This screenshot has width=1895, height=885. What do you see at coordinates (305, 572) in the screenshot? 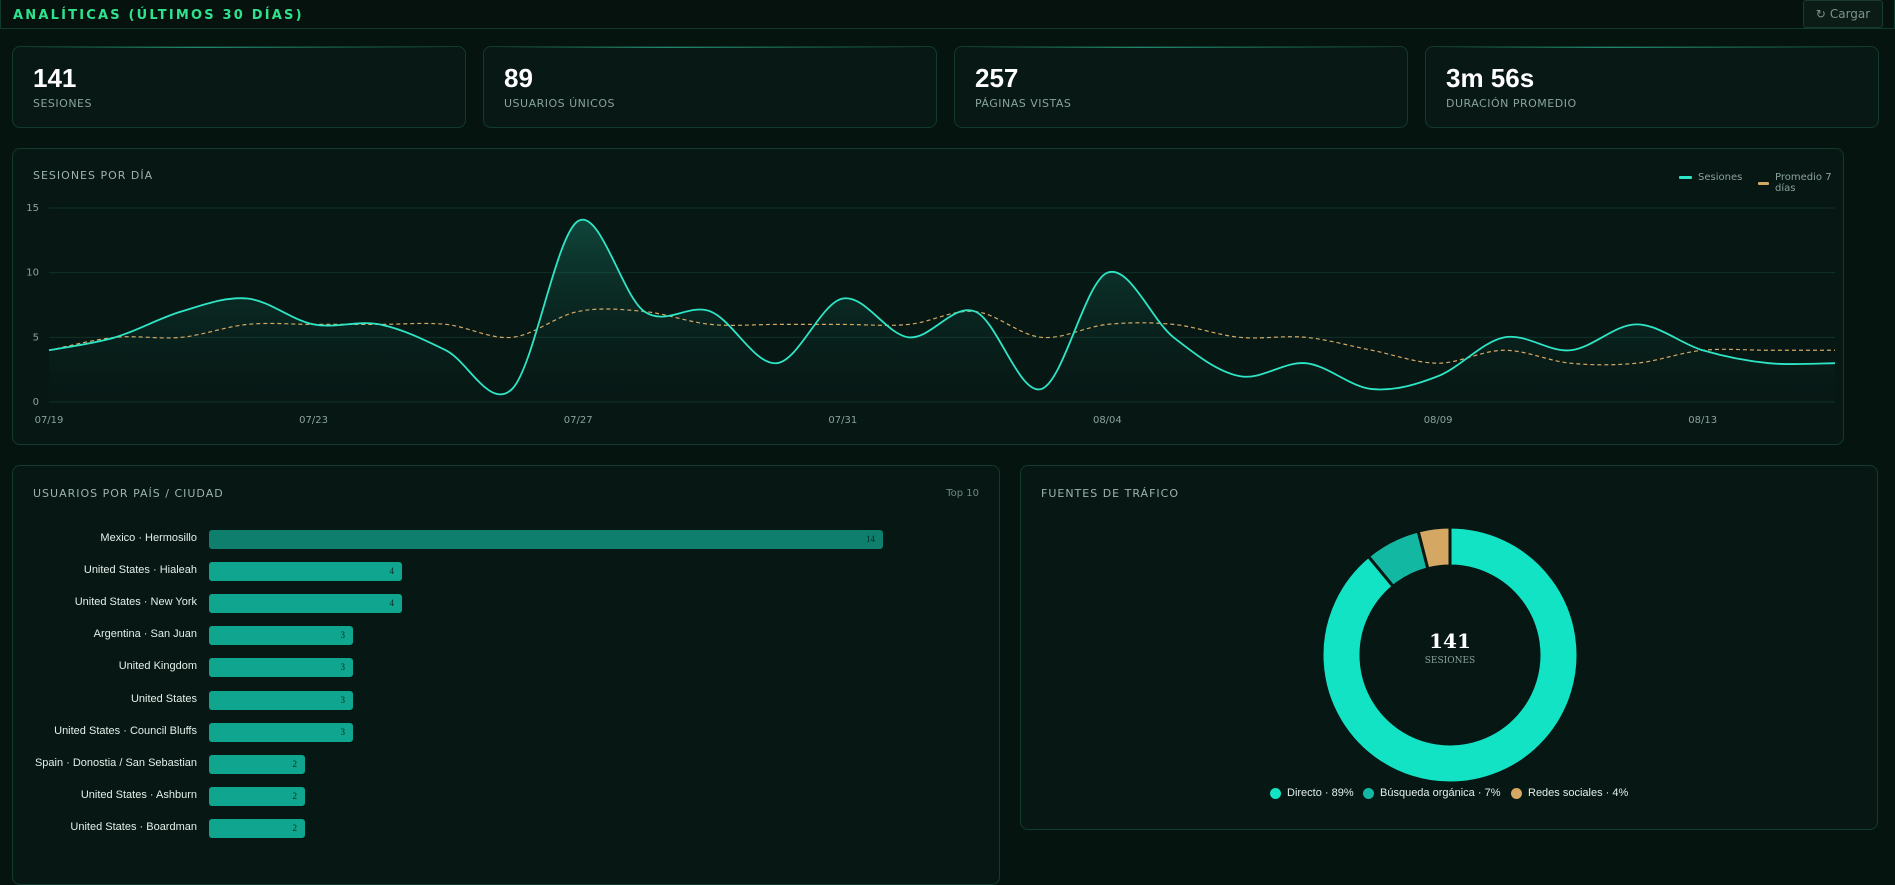
I see `bar: 4` at bounding box center [305, 572].